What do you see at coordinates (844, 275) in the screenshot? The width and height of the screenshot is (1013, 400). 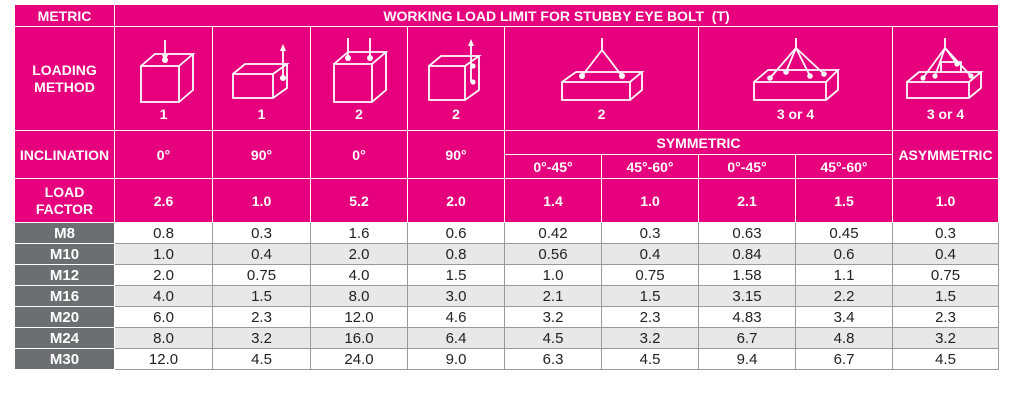 I see `load-value-cell: 1.1` at bounding box center [844, 275].